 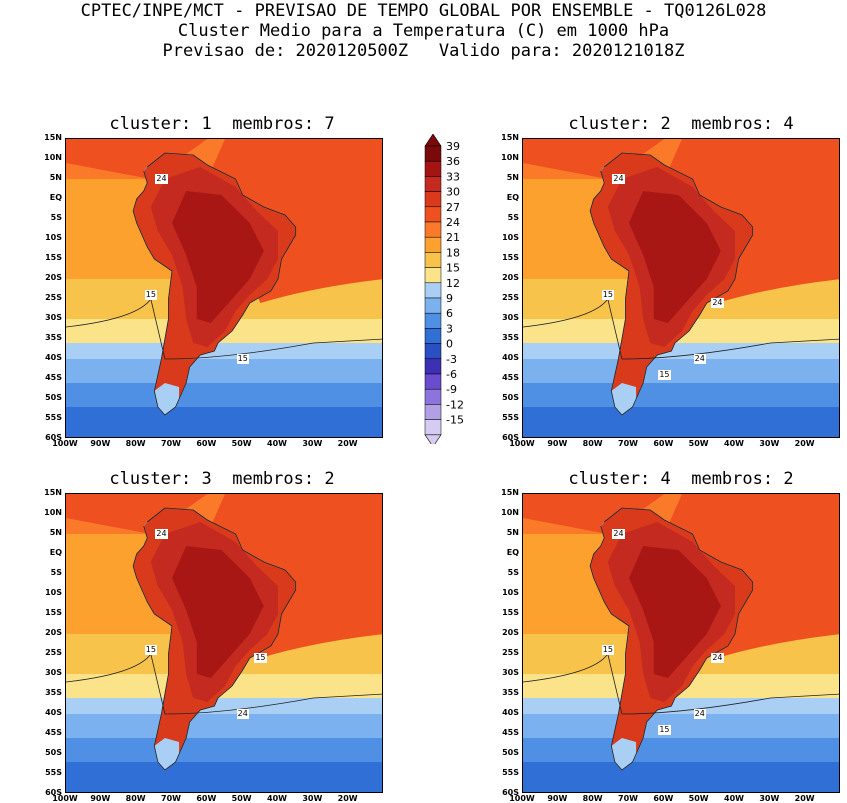 I want to click on lon-tick-label: 30W, so click(x=769, y=798).